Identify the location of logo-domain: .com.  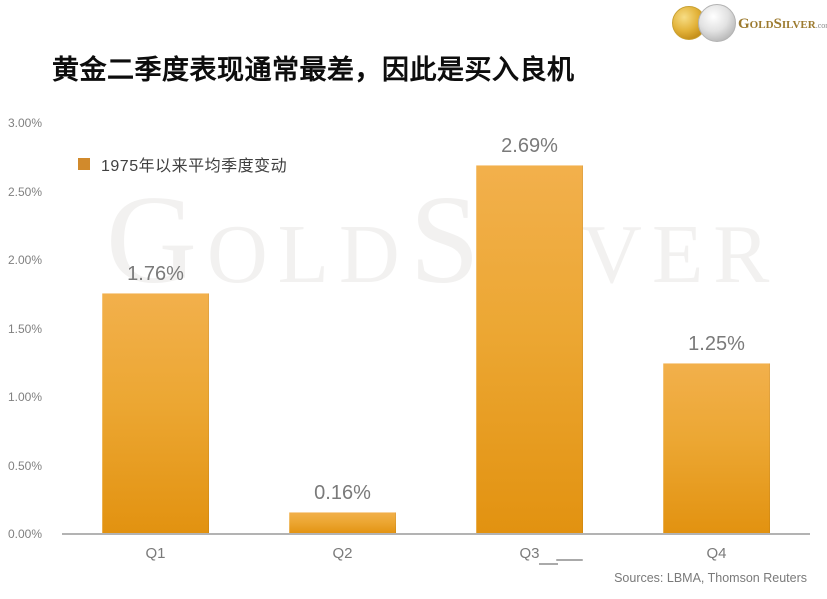
(821, 25).